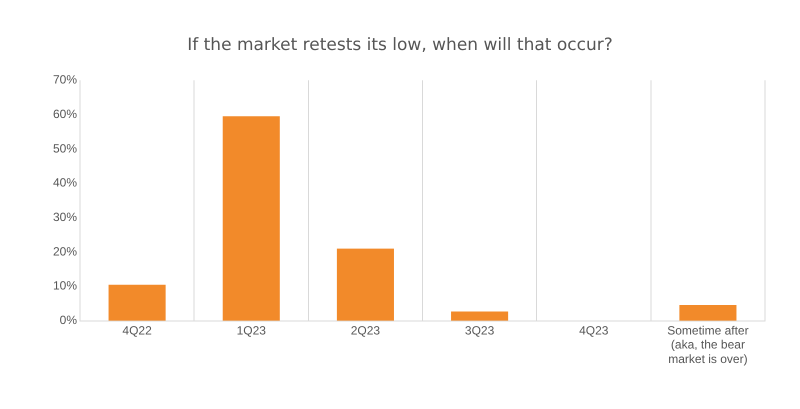 This screenshot has width=800, height=409. I want to click on x-tick-label: 4Q23, so click(594, 330).